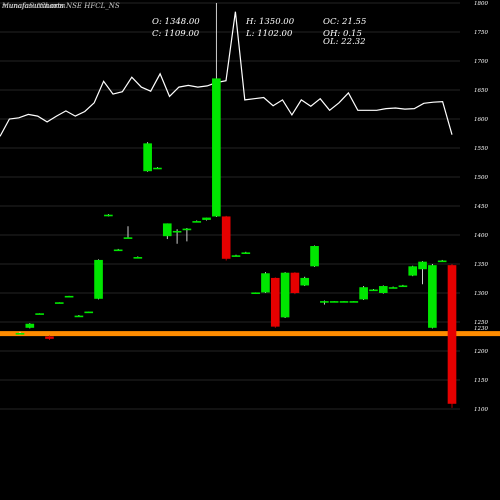 This screenshot has height=500, width=500. What do you see at coordinates (481, 410) in the screenshot?
I see `y-tick-label: 1100` at bounding box center [481, 410].